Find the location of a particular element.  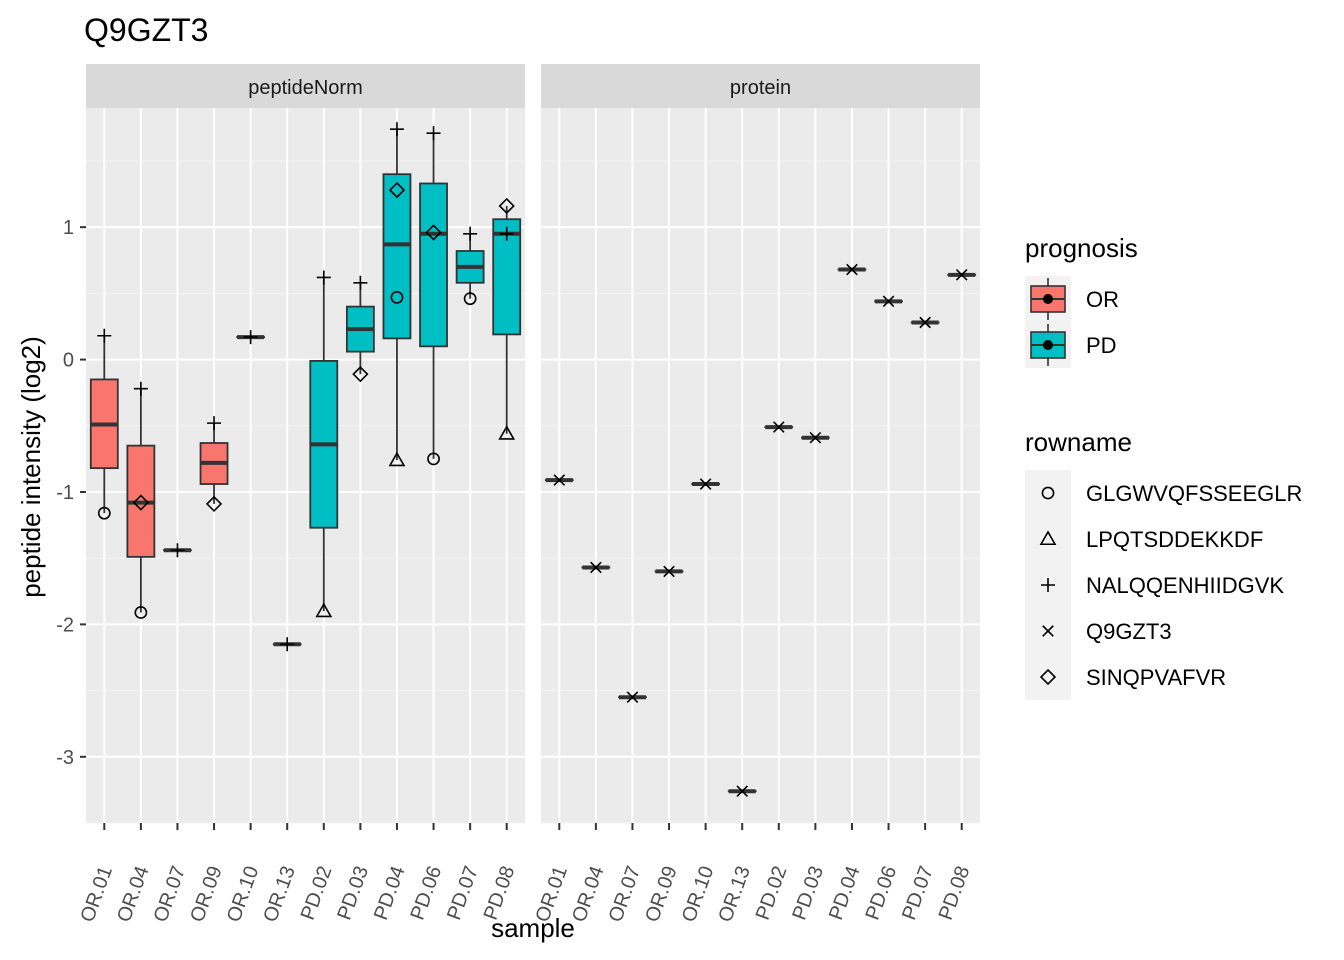

box-PD.04 is located at coordinates (397, 295).